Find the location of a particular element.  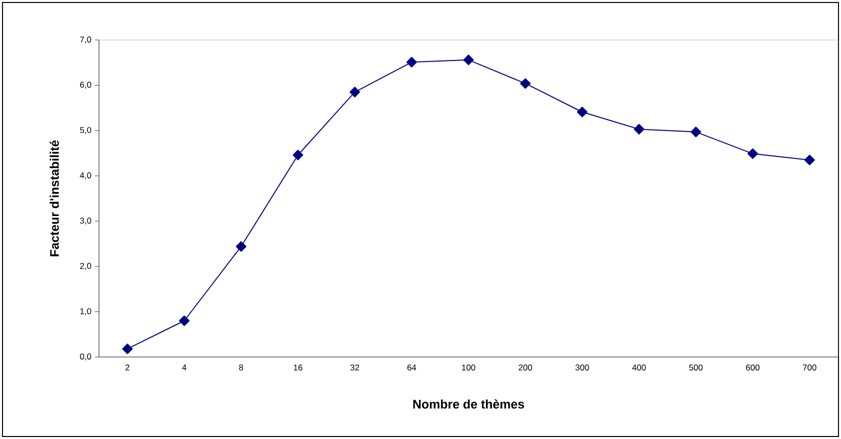

y-tick-label: 6,0 is located at coordinates (86, 85).